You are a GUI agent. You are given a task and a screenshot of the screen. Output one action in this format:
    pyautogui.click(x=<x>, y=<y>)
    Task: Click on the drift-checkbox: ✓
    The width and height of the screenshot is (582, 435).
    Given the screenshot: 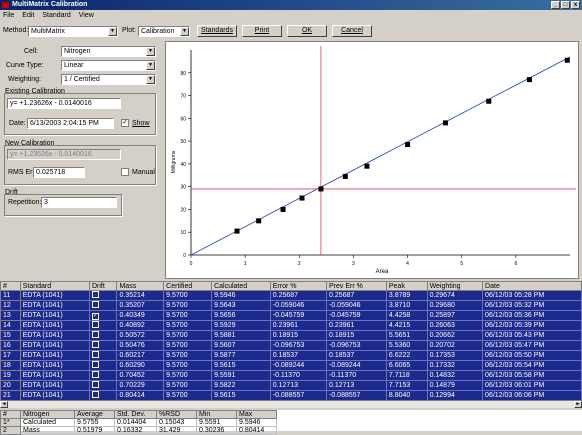 What is the action you would take?
    pyautogui.click(x=103, y=315)
    